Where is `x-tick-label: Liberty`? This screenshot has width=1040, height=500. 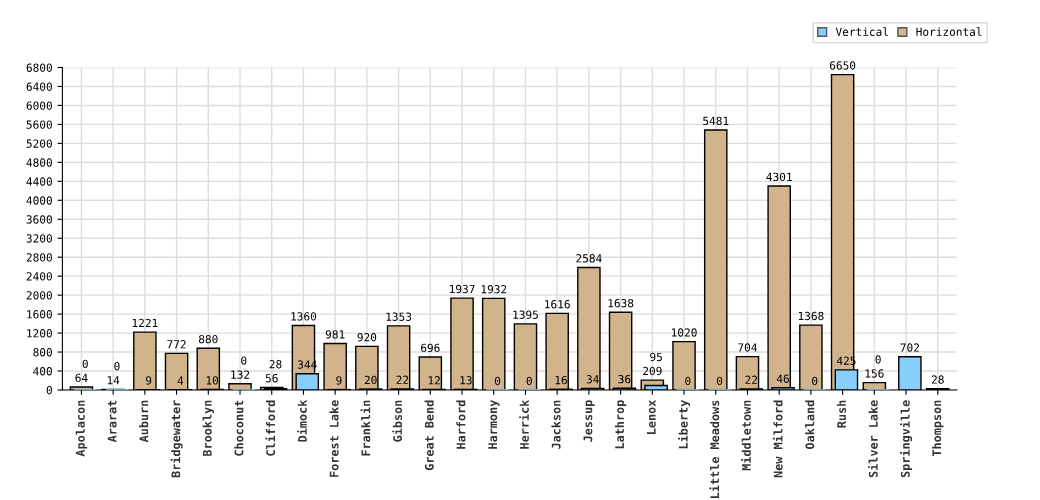 x-tick-label: Liberty is located at coordinates (684, 424).